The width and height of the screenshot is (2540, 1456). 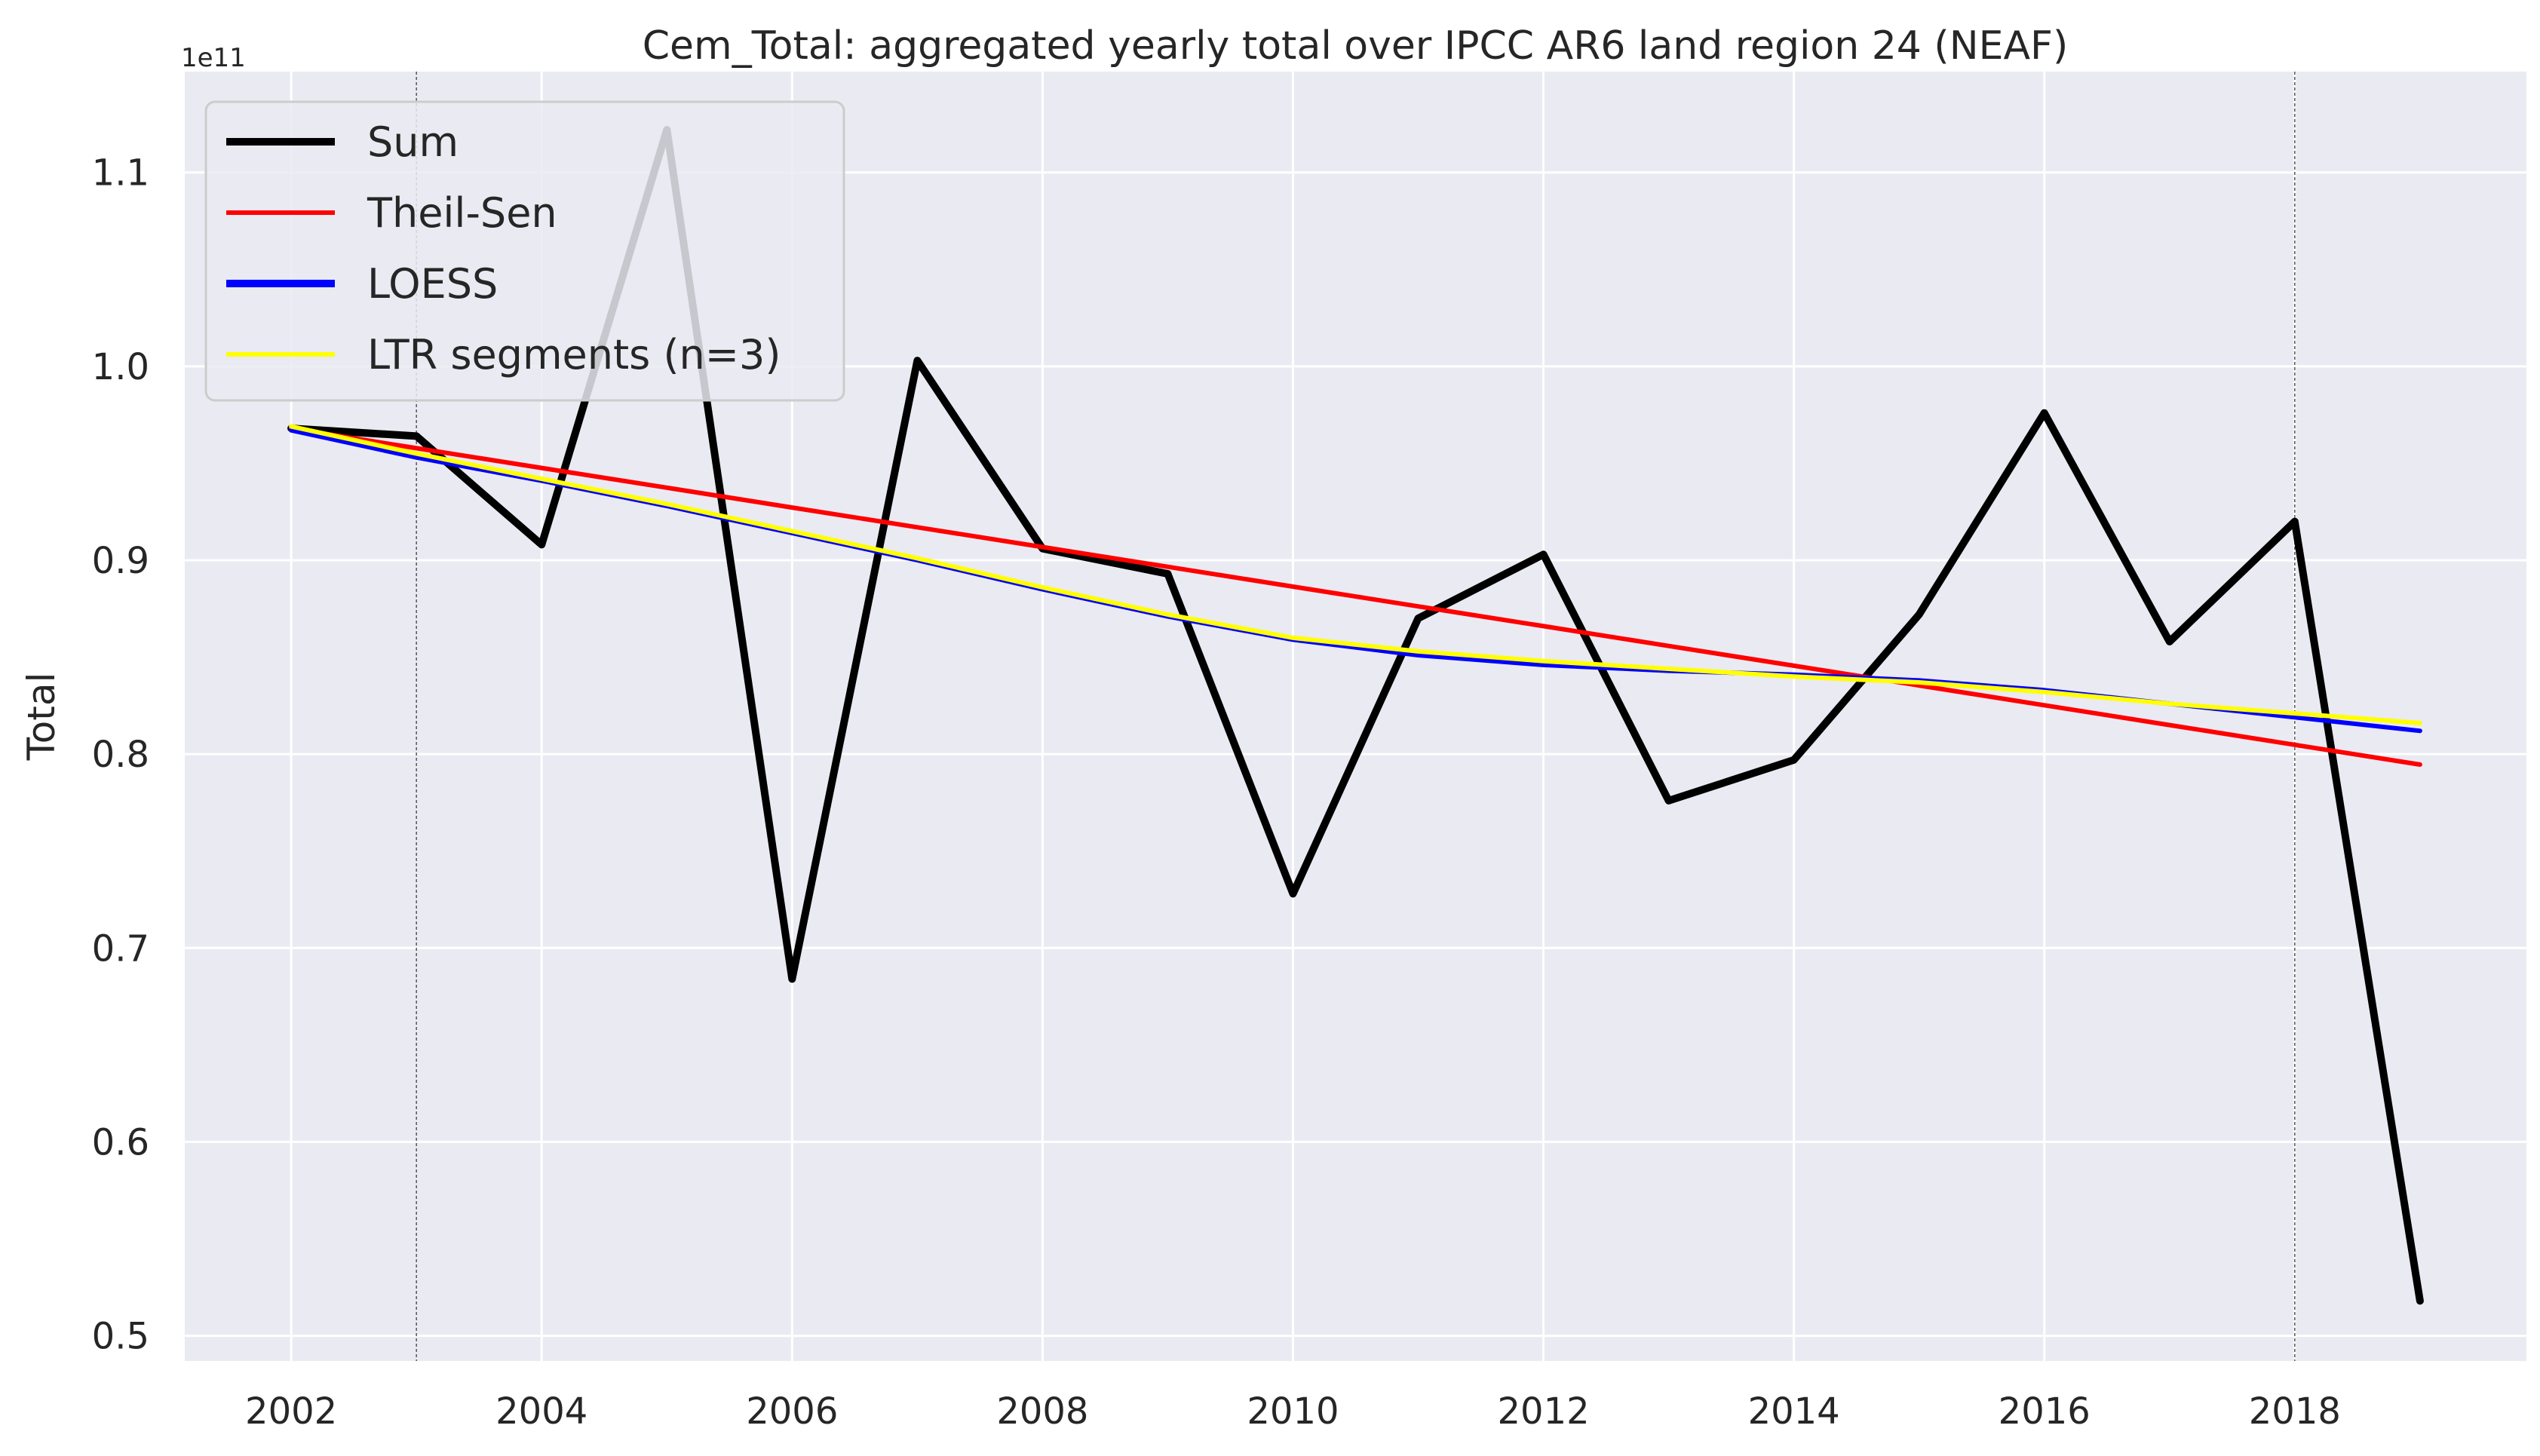 I want to click on x-tick-label-2018: 2018, so click(x=2295, y=1411).